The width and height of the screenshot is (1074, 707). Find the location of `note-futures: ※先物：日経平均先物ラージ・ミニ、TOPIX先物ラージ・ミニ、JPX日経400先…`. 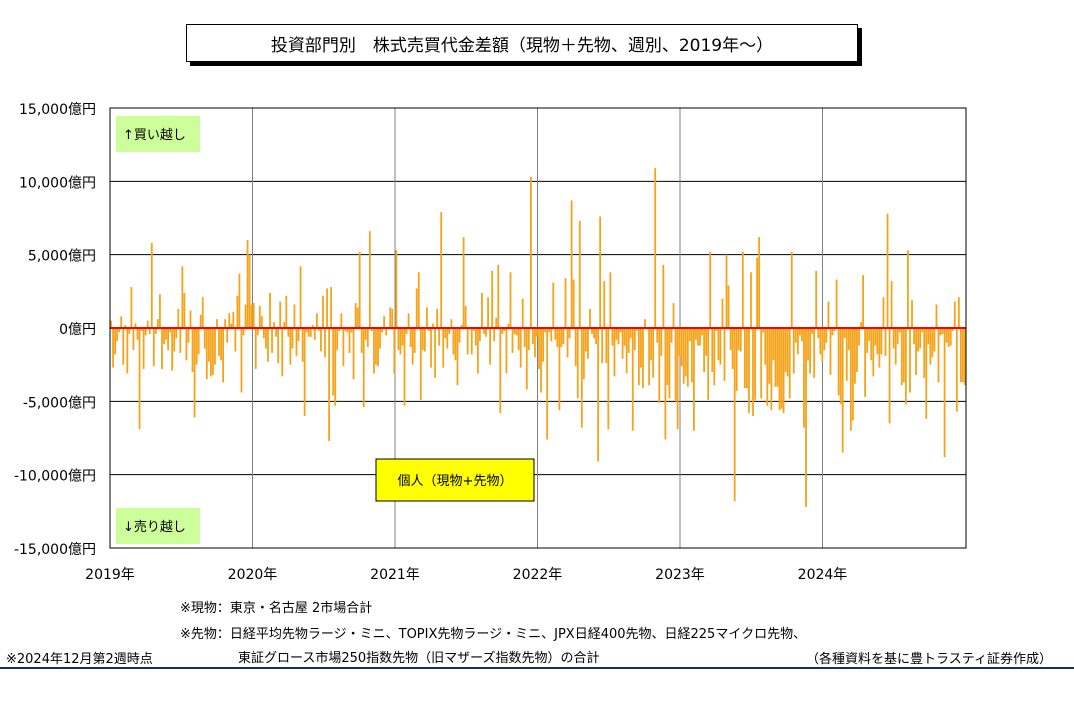

note-futures: ※先物：日経平均先物ラージ・ミニ、TOPIX先物ラージ・ミニ、JPX日経400先… is located at coordinates (493, 634).